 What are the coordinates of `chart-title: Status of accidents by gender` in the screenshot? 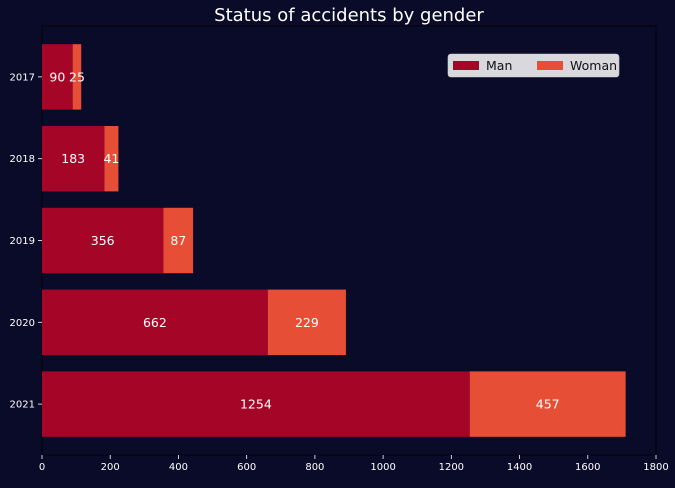 It's located at (349, 15).